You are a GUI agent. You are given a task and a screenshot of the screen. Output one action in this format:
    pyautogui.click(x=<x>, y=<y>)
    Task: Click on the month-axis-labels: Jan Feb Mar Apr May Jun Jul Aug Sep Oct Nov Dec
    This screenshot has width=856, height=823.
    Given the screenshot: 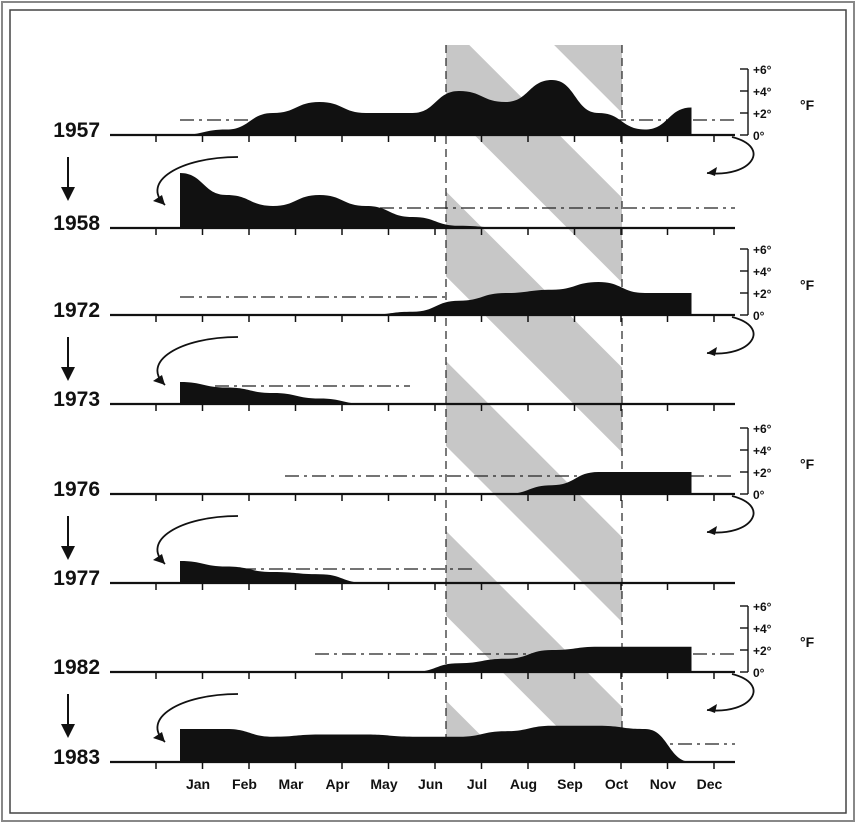 What is the action you would take?
    pyautogui.click(x=454, y=784)
    